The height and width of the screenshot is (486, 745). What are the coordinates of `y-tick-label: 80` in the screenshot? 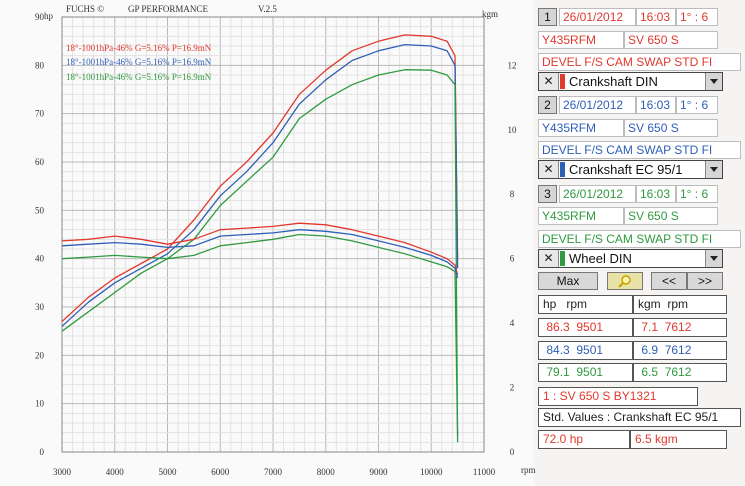 It's located at (40, 65).